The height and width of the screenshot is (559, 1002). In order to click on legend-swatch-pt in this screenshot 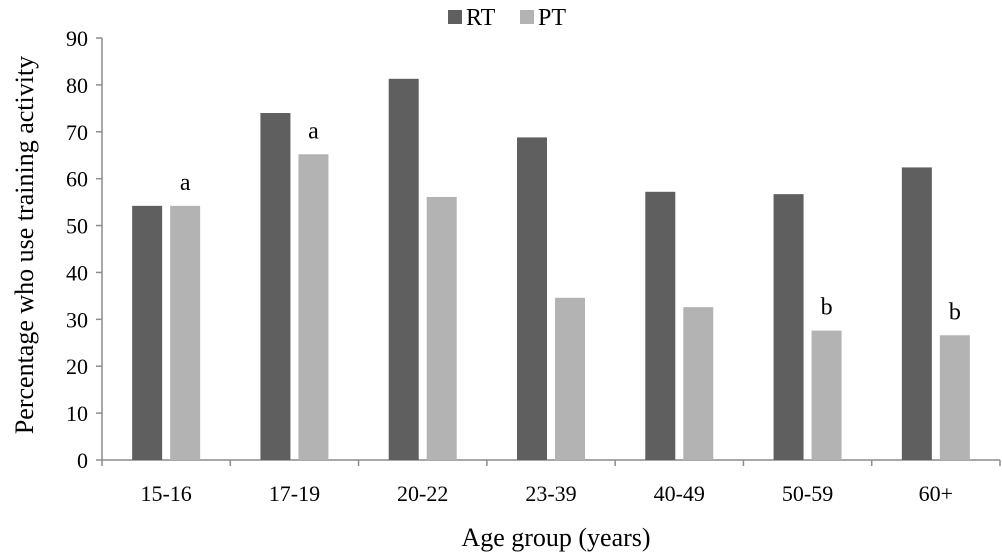, I will do `click(527, 17)`.